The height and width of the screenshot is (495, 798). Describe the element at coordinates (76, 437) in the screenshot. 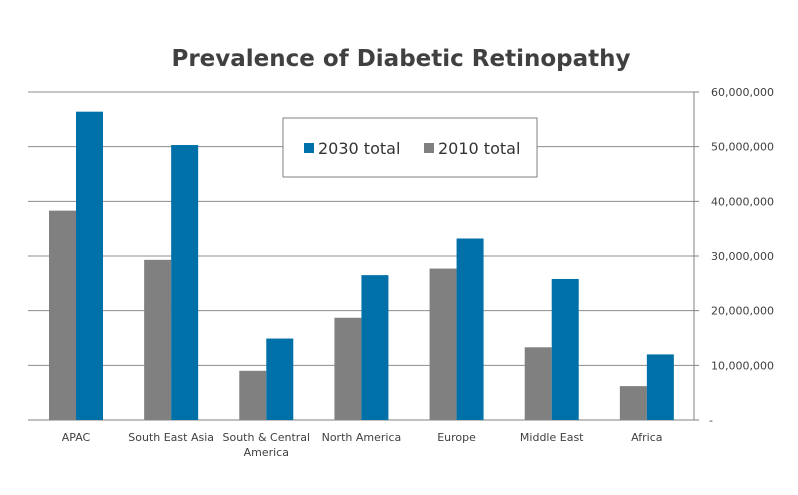

I see `x-category-label: APAC` at that location.